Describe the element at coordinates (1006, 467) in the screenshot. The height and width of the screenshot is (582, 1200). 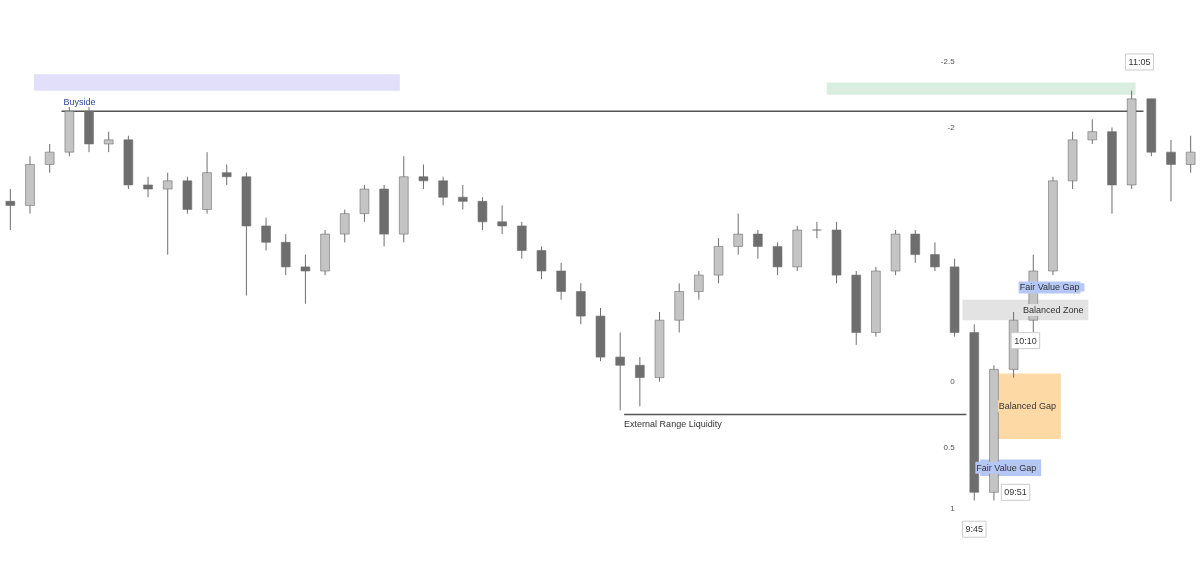
I see `band-label: Fair Value Gap` at that location.